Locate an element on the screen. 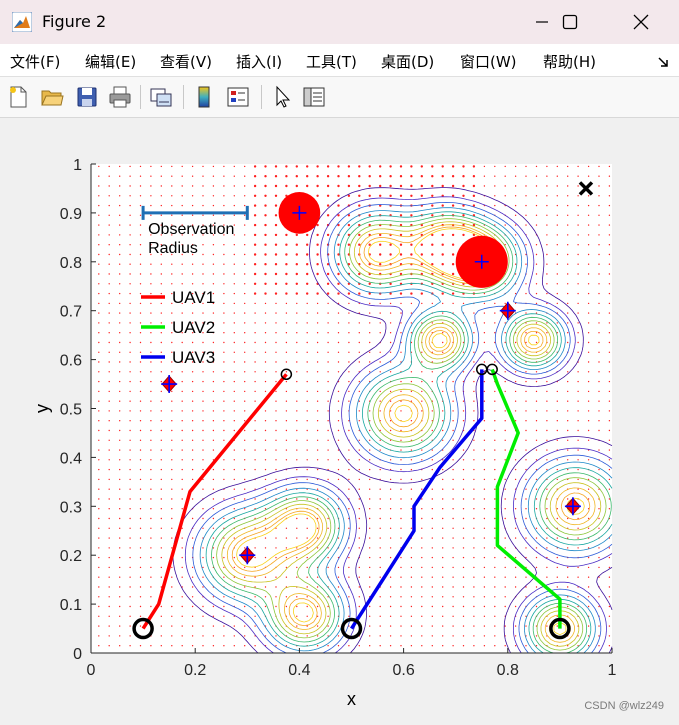 This screenshot has height=725, width=679. minimize-button is located at coordinates (542, 22).